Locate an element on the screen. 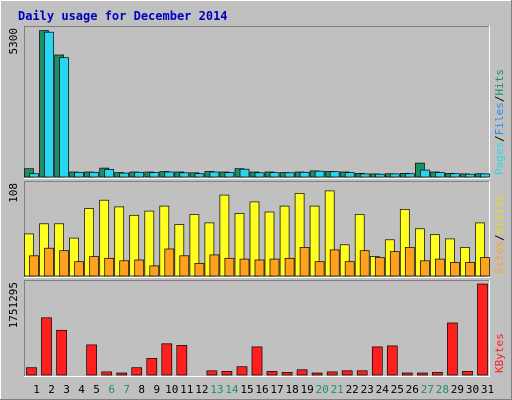  x-tick-label: 23 is located at coordinates (367, 389).